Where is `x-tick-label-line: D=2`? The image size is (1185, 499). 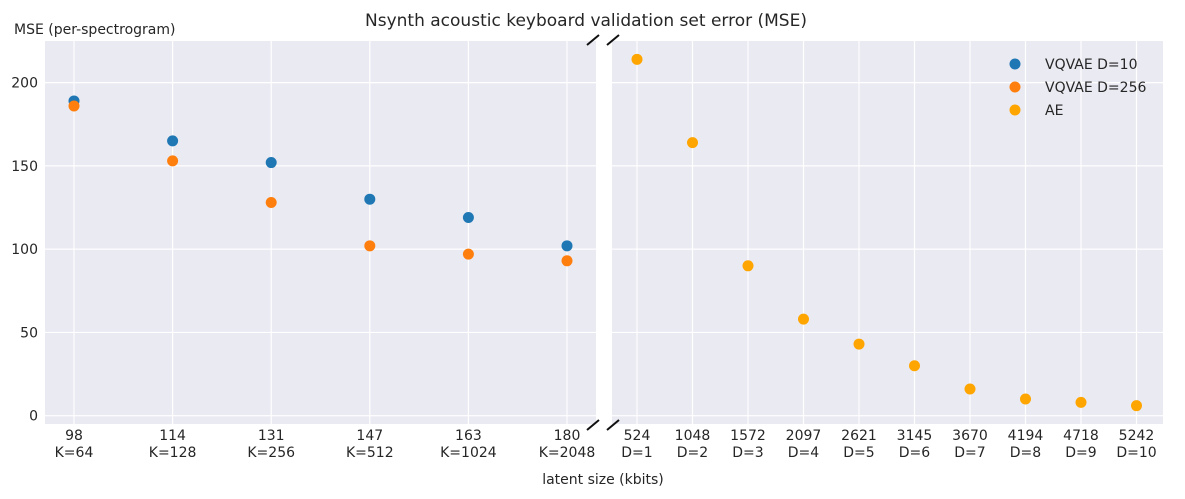
x-tick-label-line: D=2 is located at coordinates (692, 453).